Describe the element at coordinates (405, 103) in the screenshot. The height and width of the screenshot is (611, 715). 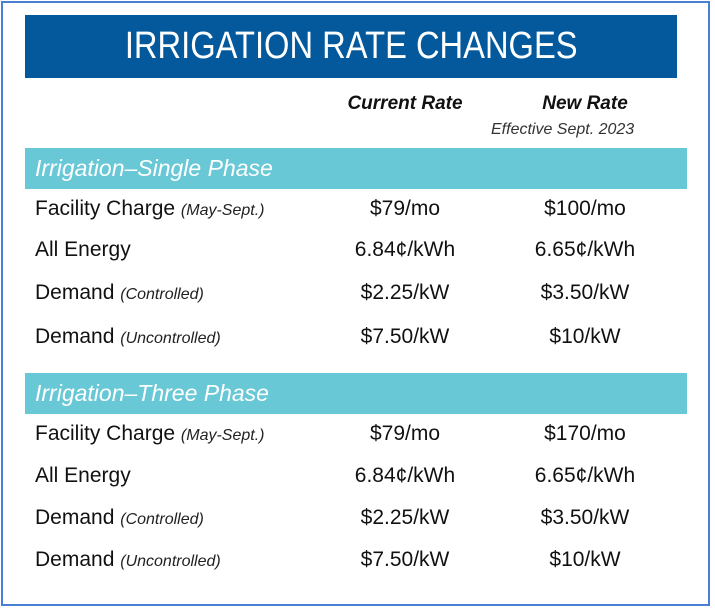
I see `column-header-current: Current Rate` at that location.